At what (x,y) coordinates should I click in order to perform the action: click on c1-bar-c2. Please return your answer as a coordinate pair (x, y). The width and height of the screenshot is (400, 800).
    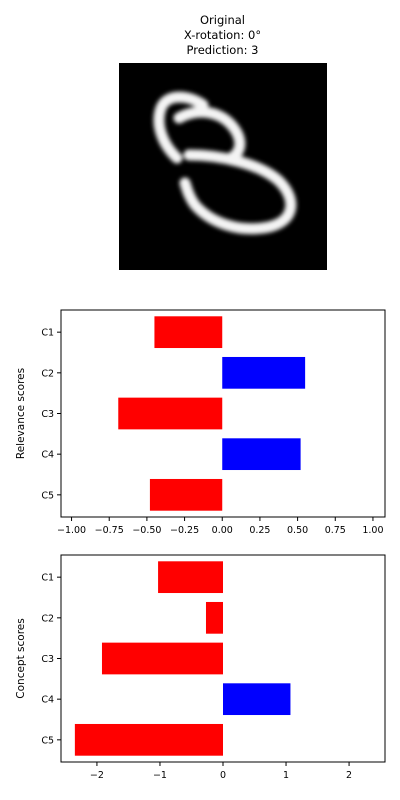
    Looking at the image, I should click on (264, 372).